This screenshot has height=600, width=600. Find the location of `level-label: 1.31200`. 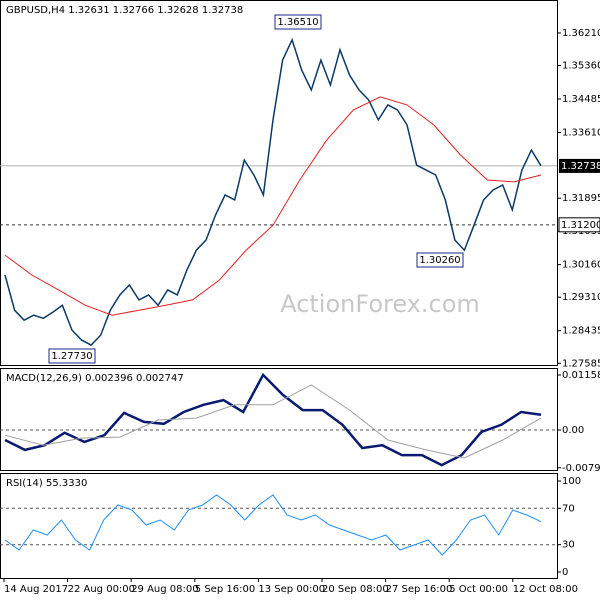

level-label: 1.31200 is located at coordinates (580, 225).